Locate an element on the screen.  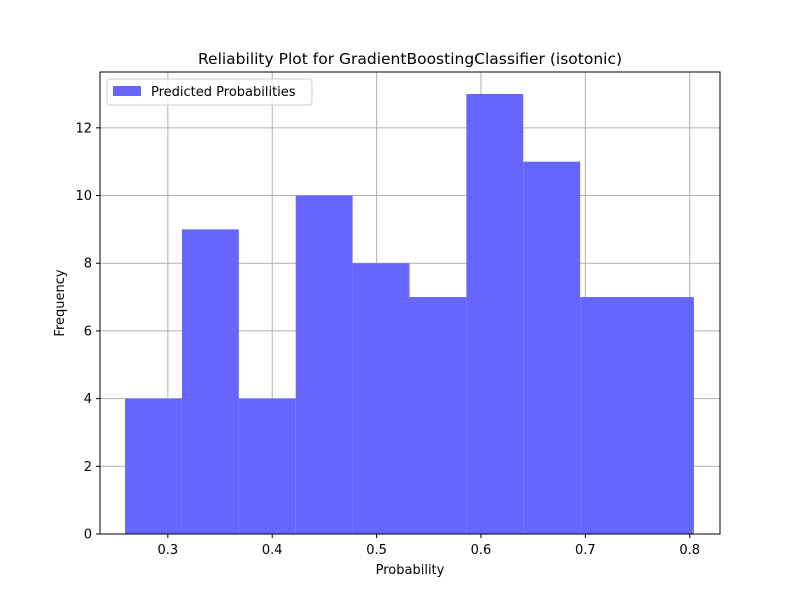
legend-label: Predicted Probabilities is located at coordinates (223, 92).